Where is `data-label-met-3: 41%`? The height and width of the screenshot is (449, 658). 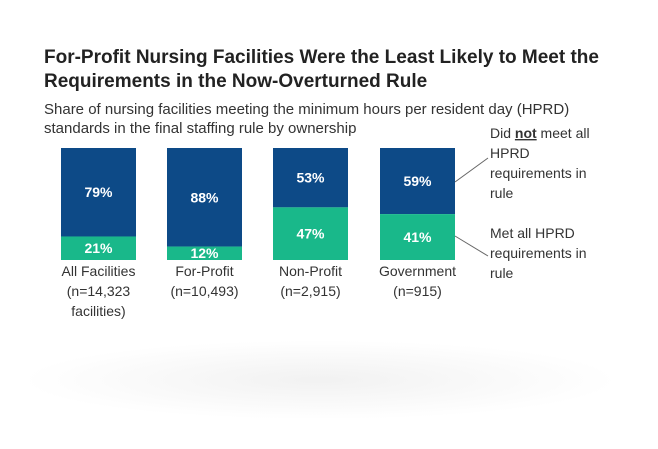
data-label-met-3: 41% is located at coordinates (417, 237).